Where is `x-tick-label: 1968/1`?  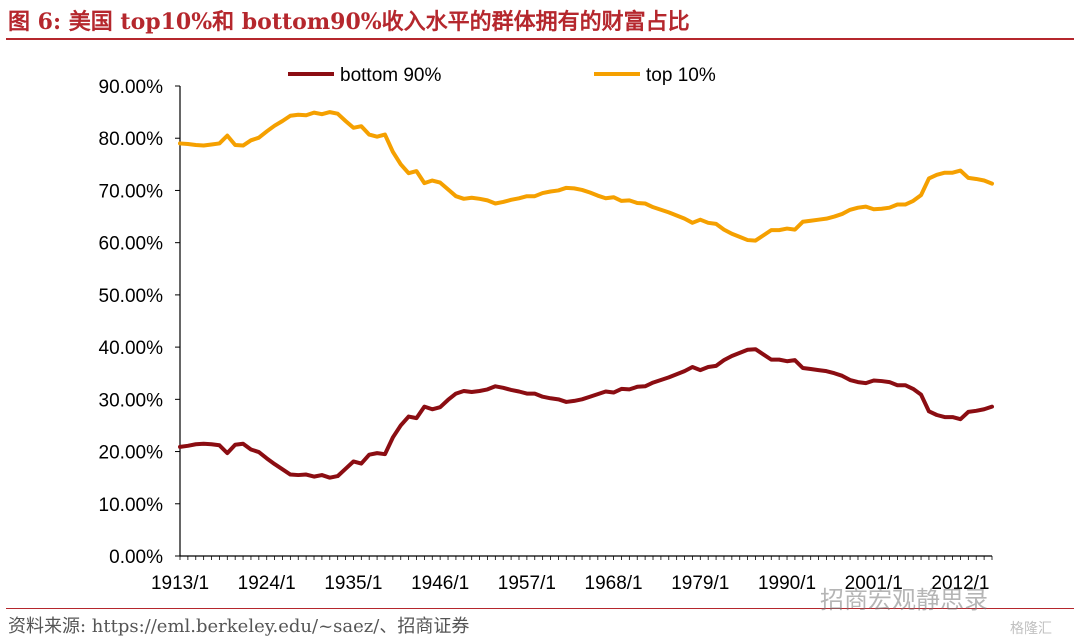
x-tick-label: 1968/1 is located at coordinates (614, 583).